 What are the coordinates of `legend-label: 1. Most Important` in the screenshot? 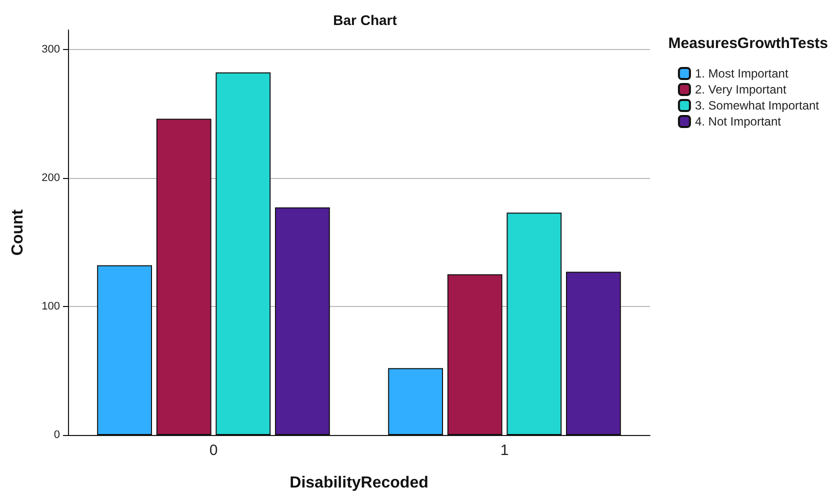 It's located at (741, 73).